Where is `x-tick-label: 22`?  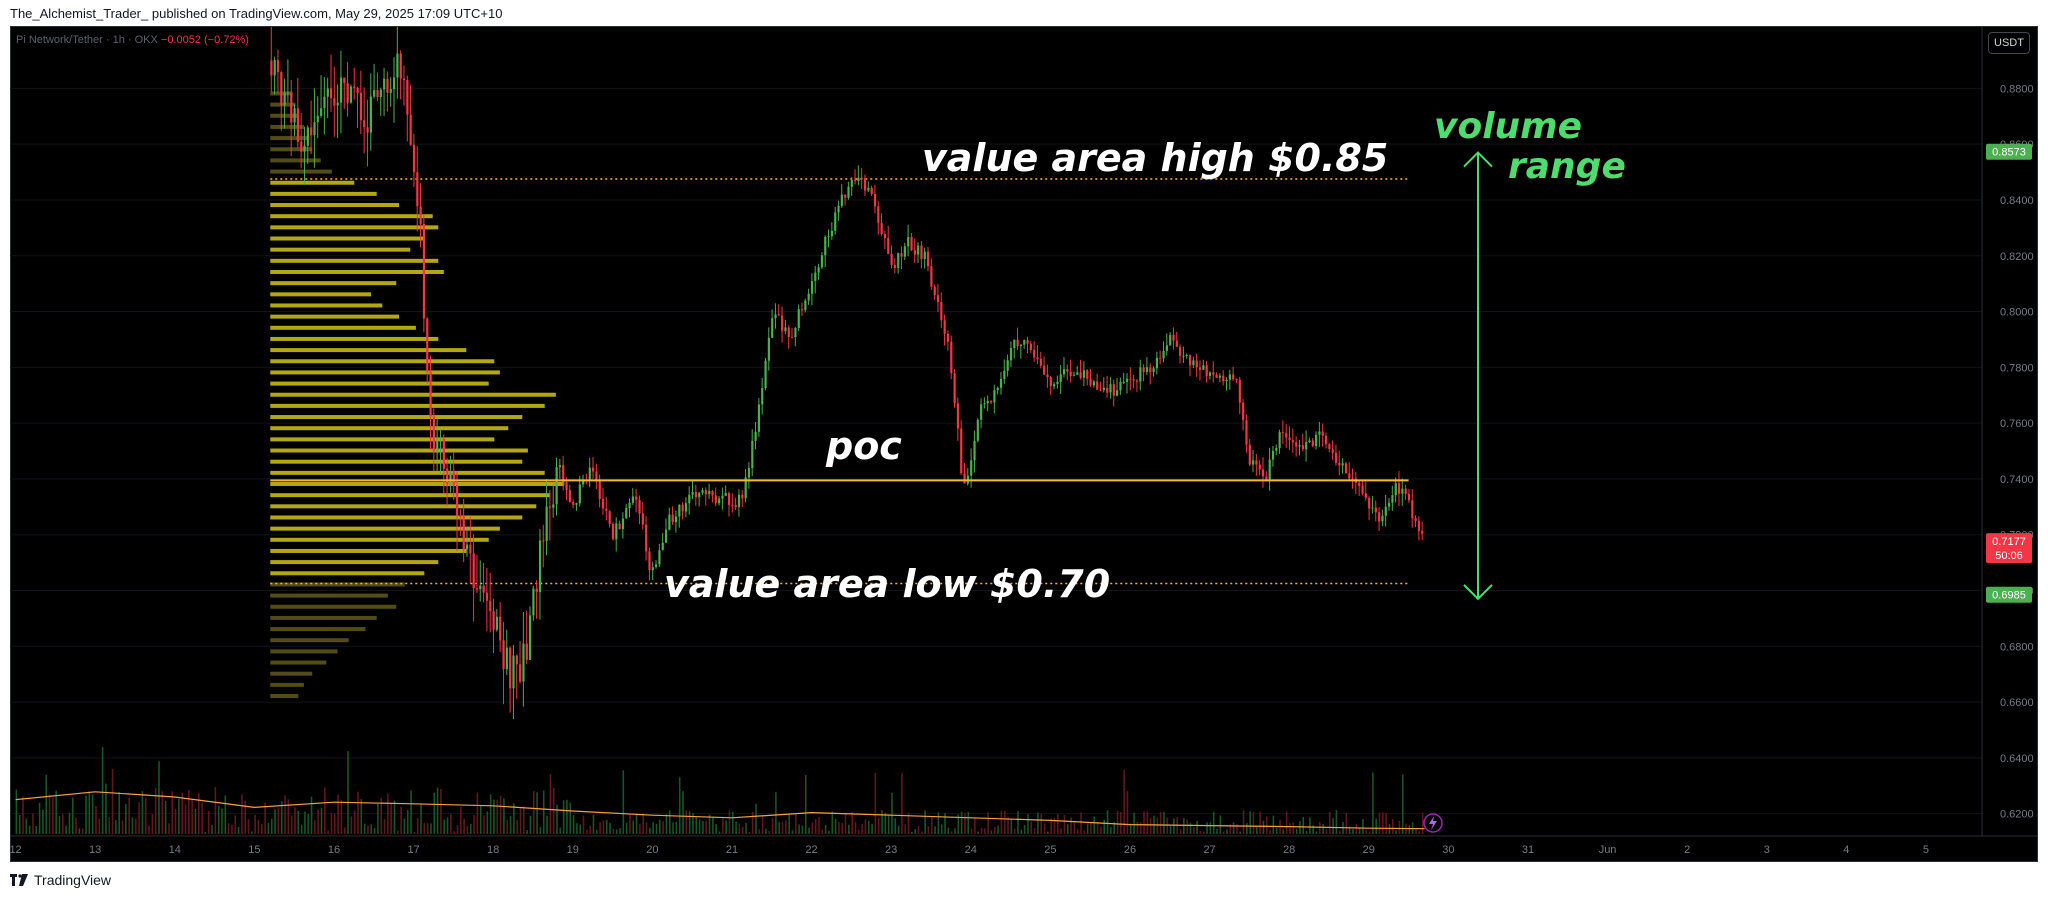 x-tick-label: 22 is located at coordinates (811, 850).